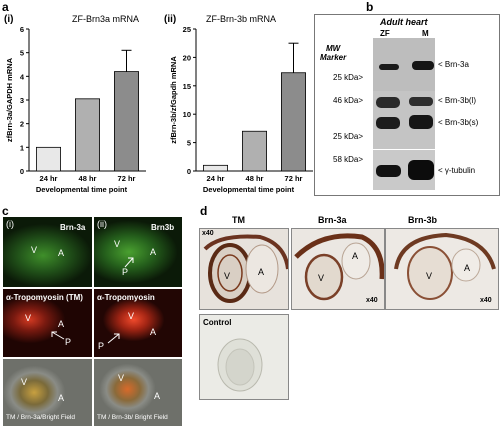 This screenshot has width=500, height=428. Describe the element at coordinates (388, 102) in the screenshot. I see `band-brn3b-l-zf` at that location.